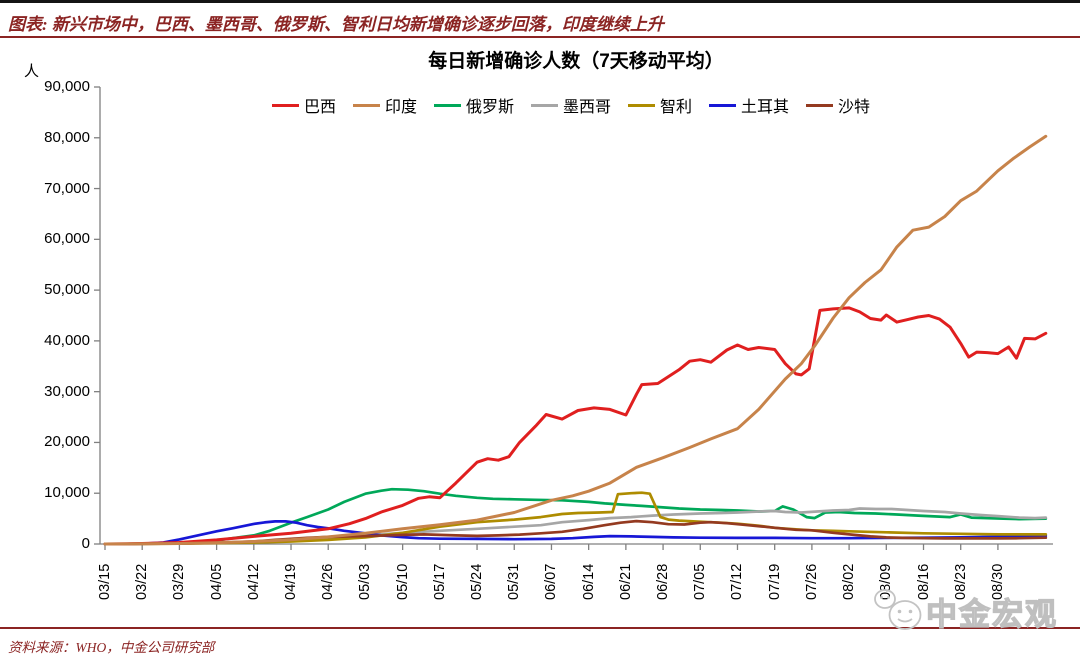 The width and height of the screenshot is (1080, 661). What do you see at coordinates (854, 107) in the screenshot?
I see `legend-item-label: 沙特` at bounding box center [854, 107].